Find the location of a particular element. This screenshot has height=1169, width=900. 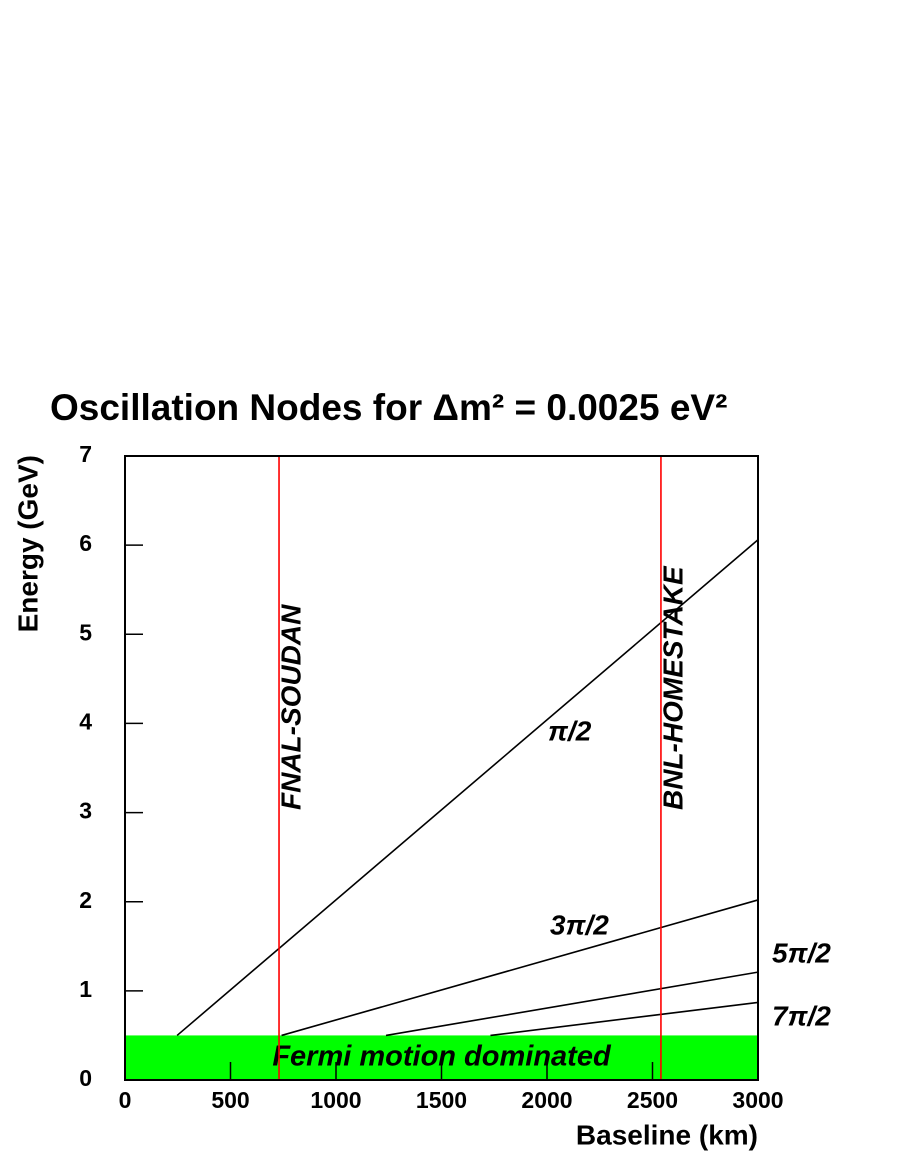

x-axis-label: Baseline (km) is located at coordinates (667, 1134).